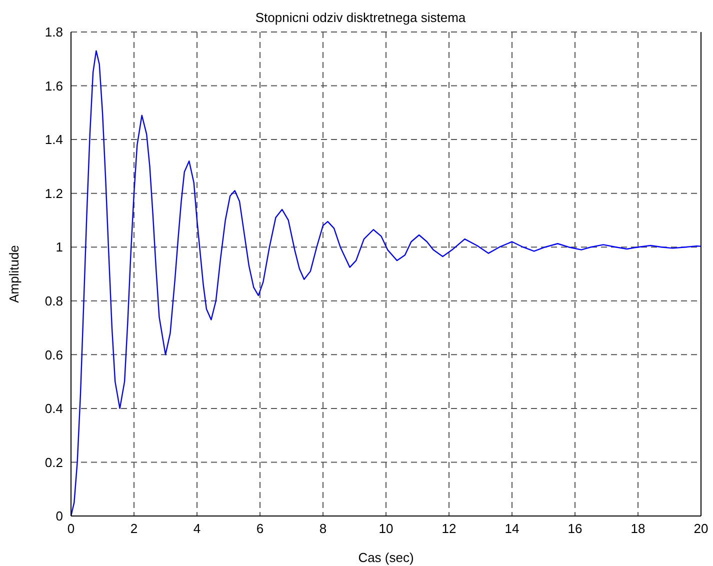  What do you see at coordinates (71, 528) in the screenshot?
I see `x-tick-label: 0` at bounding box center [71, 528].